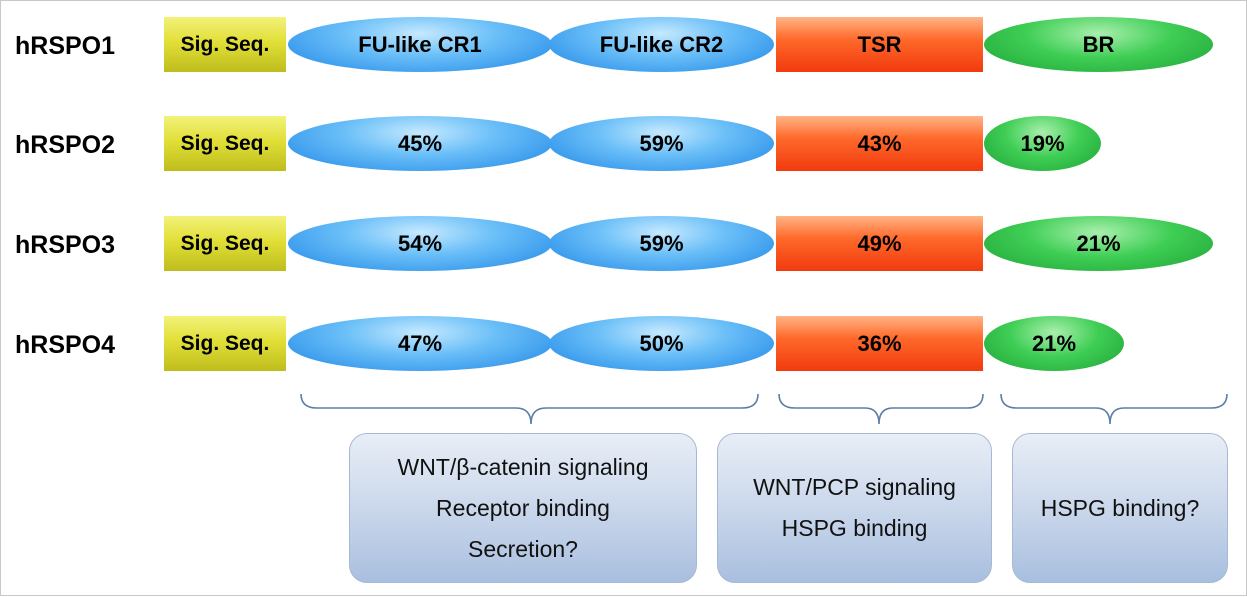 The image size is (1247, 597). I want to click on function-text: HSPG binding, so click(854, 528).